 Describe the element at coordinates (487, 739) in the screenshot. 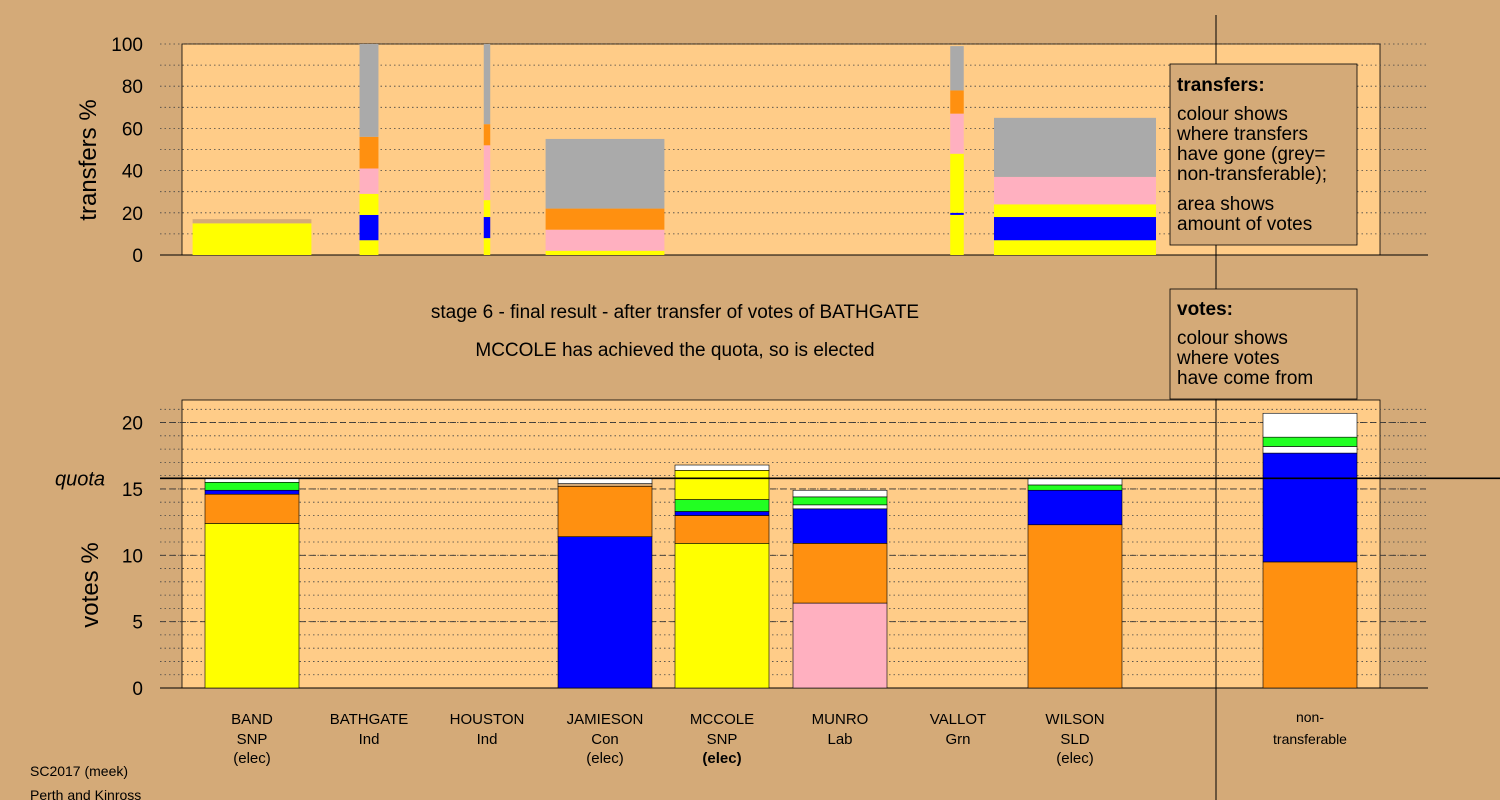

I see `candidate-party-label: Ind` at that location.